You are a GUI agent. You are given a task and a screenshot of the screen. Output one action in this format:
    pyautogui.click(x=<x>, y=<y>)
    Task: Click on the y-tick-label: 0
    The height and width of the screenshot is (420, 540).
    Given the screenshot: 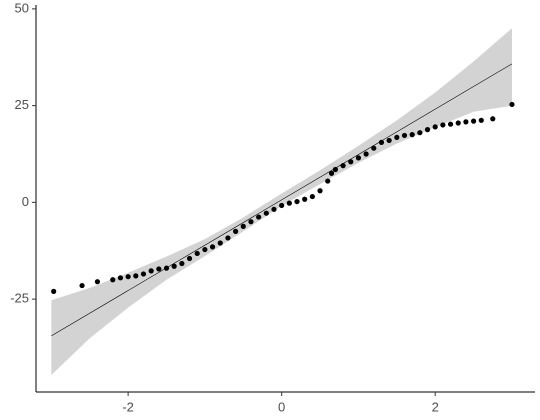 What is the action you would take?
    pyautogui.click(x=25, y=201)
    